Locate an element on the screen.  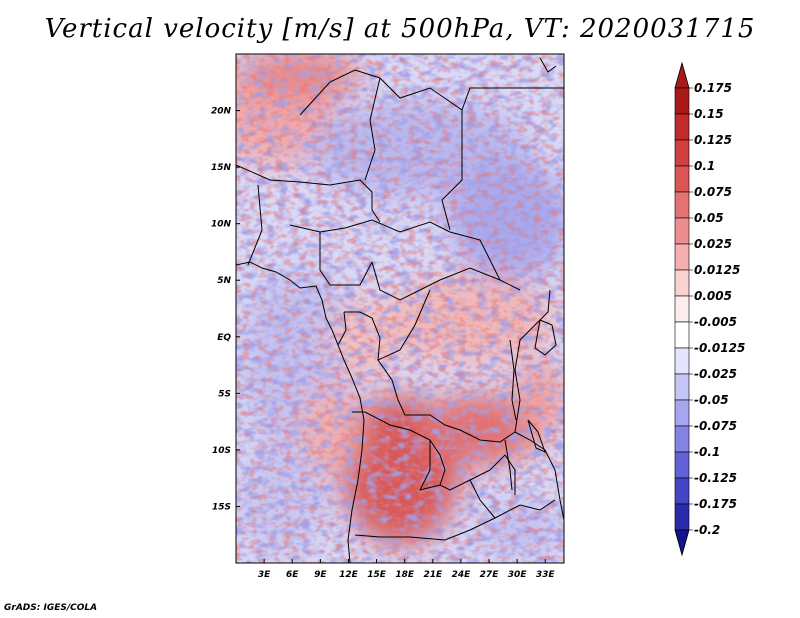
lat-label: 15S is located at coordinates (221, 507).